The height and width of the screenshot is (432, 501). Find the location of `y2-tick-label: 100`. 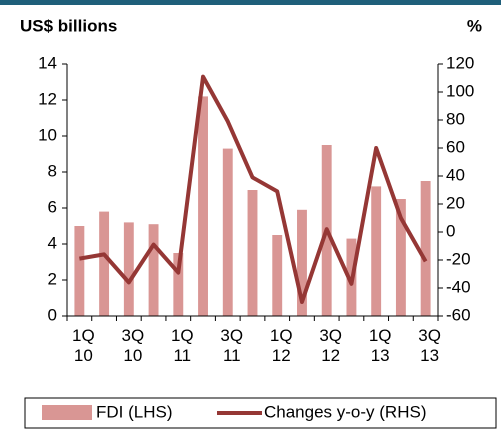

y2-tick-label: 100 is located at coordinates (460, 90).